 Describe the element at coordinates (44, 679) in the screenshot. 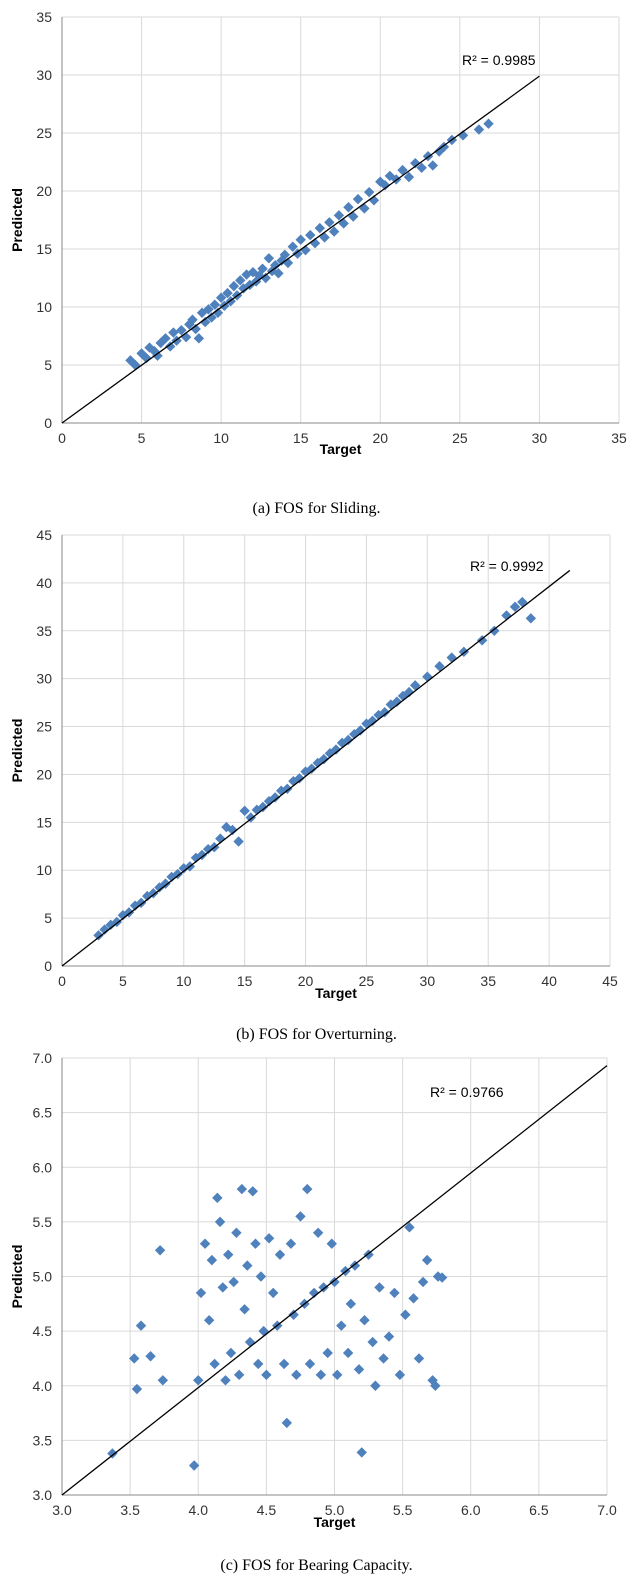

I see `y-tick-label: 30` at that location.